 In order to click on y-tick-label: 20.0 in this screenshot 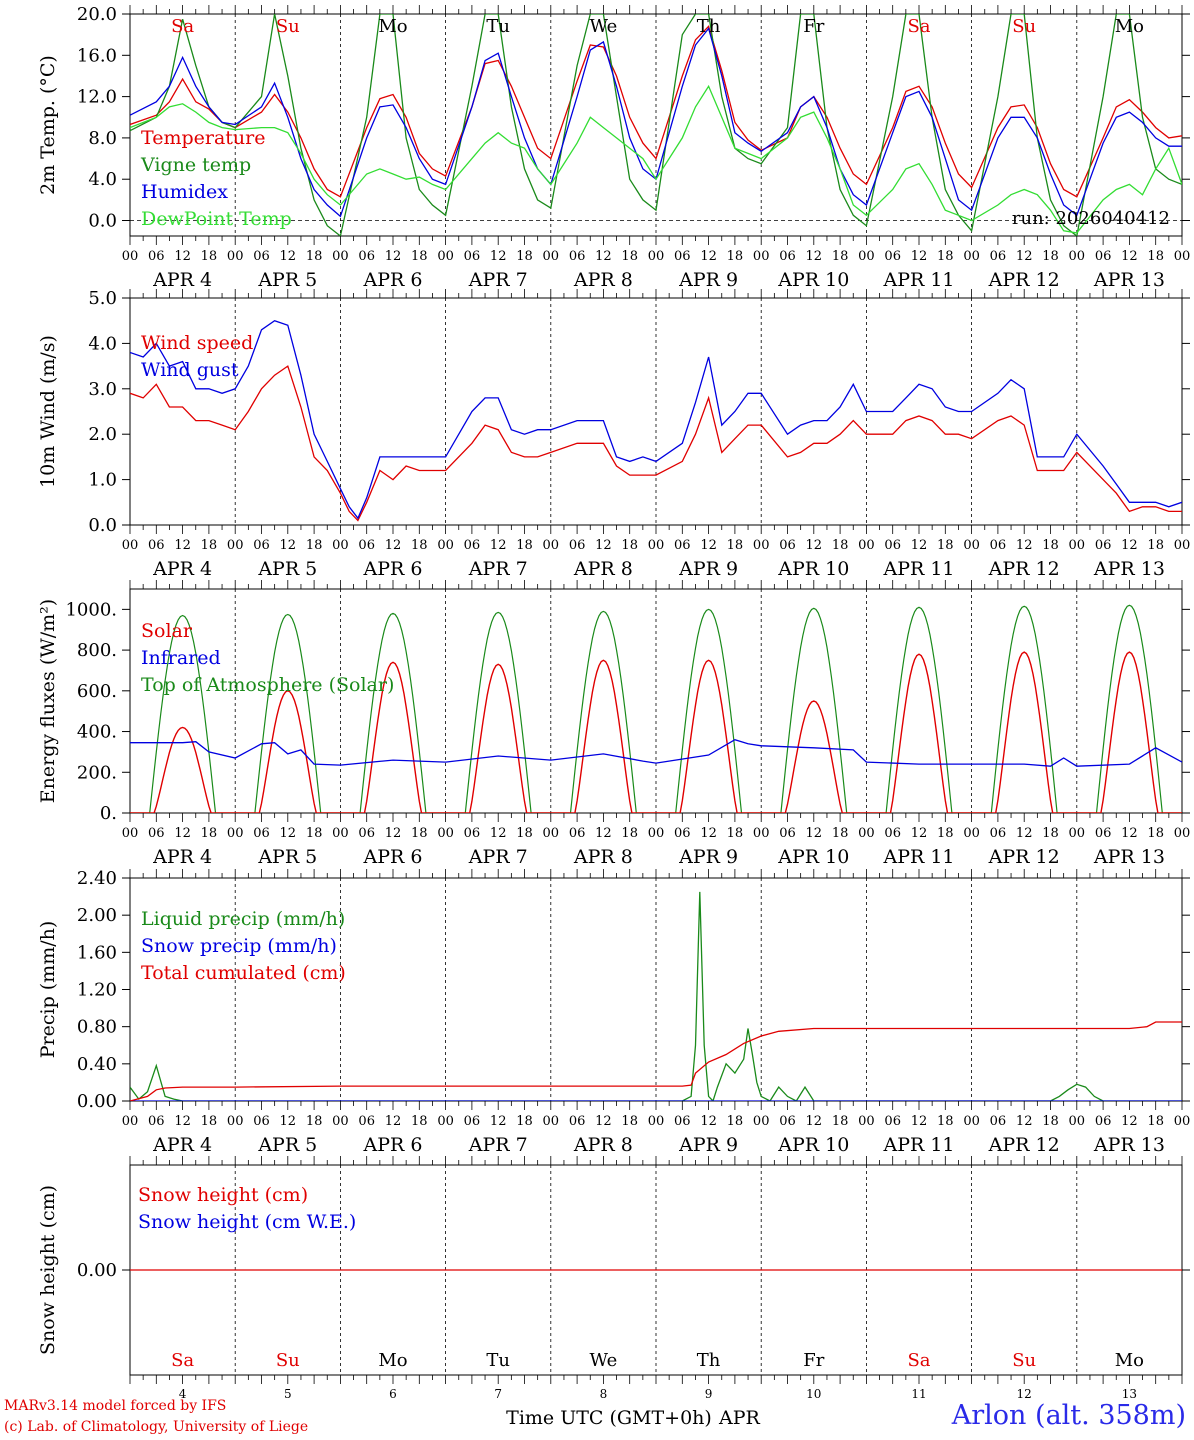, I will do `click(97, 14)`.